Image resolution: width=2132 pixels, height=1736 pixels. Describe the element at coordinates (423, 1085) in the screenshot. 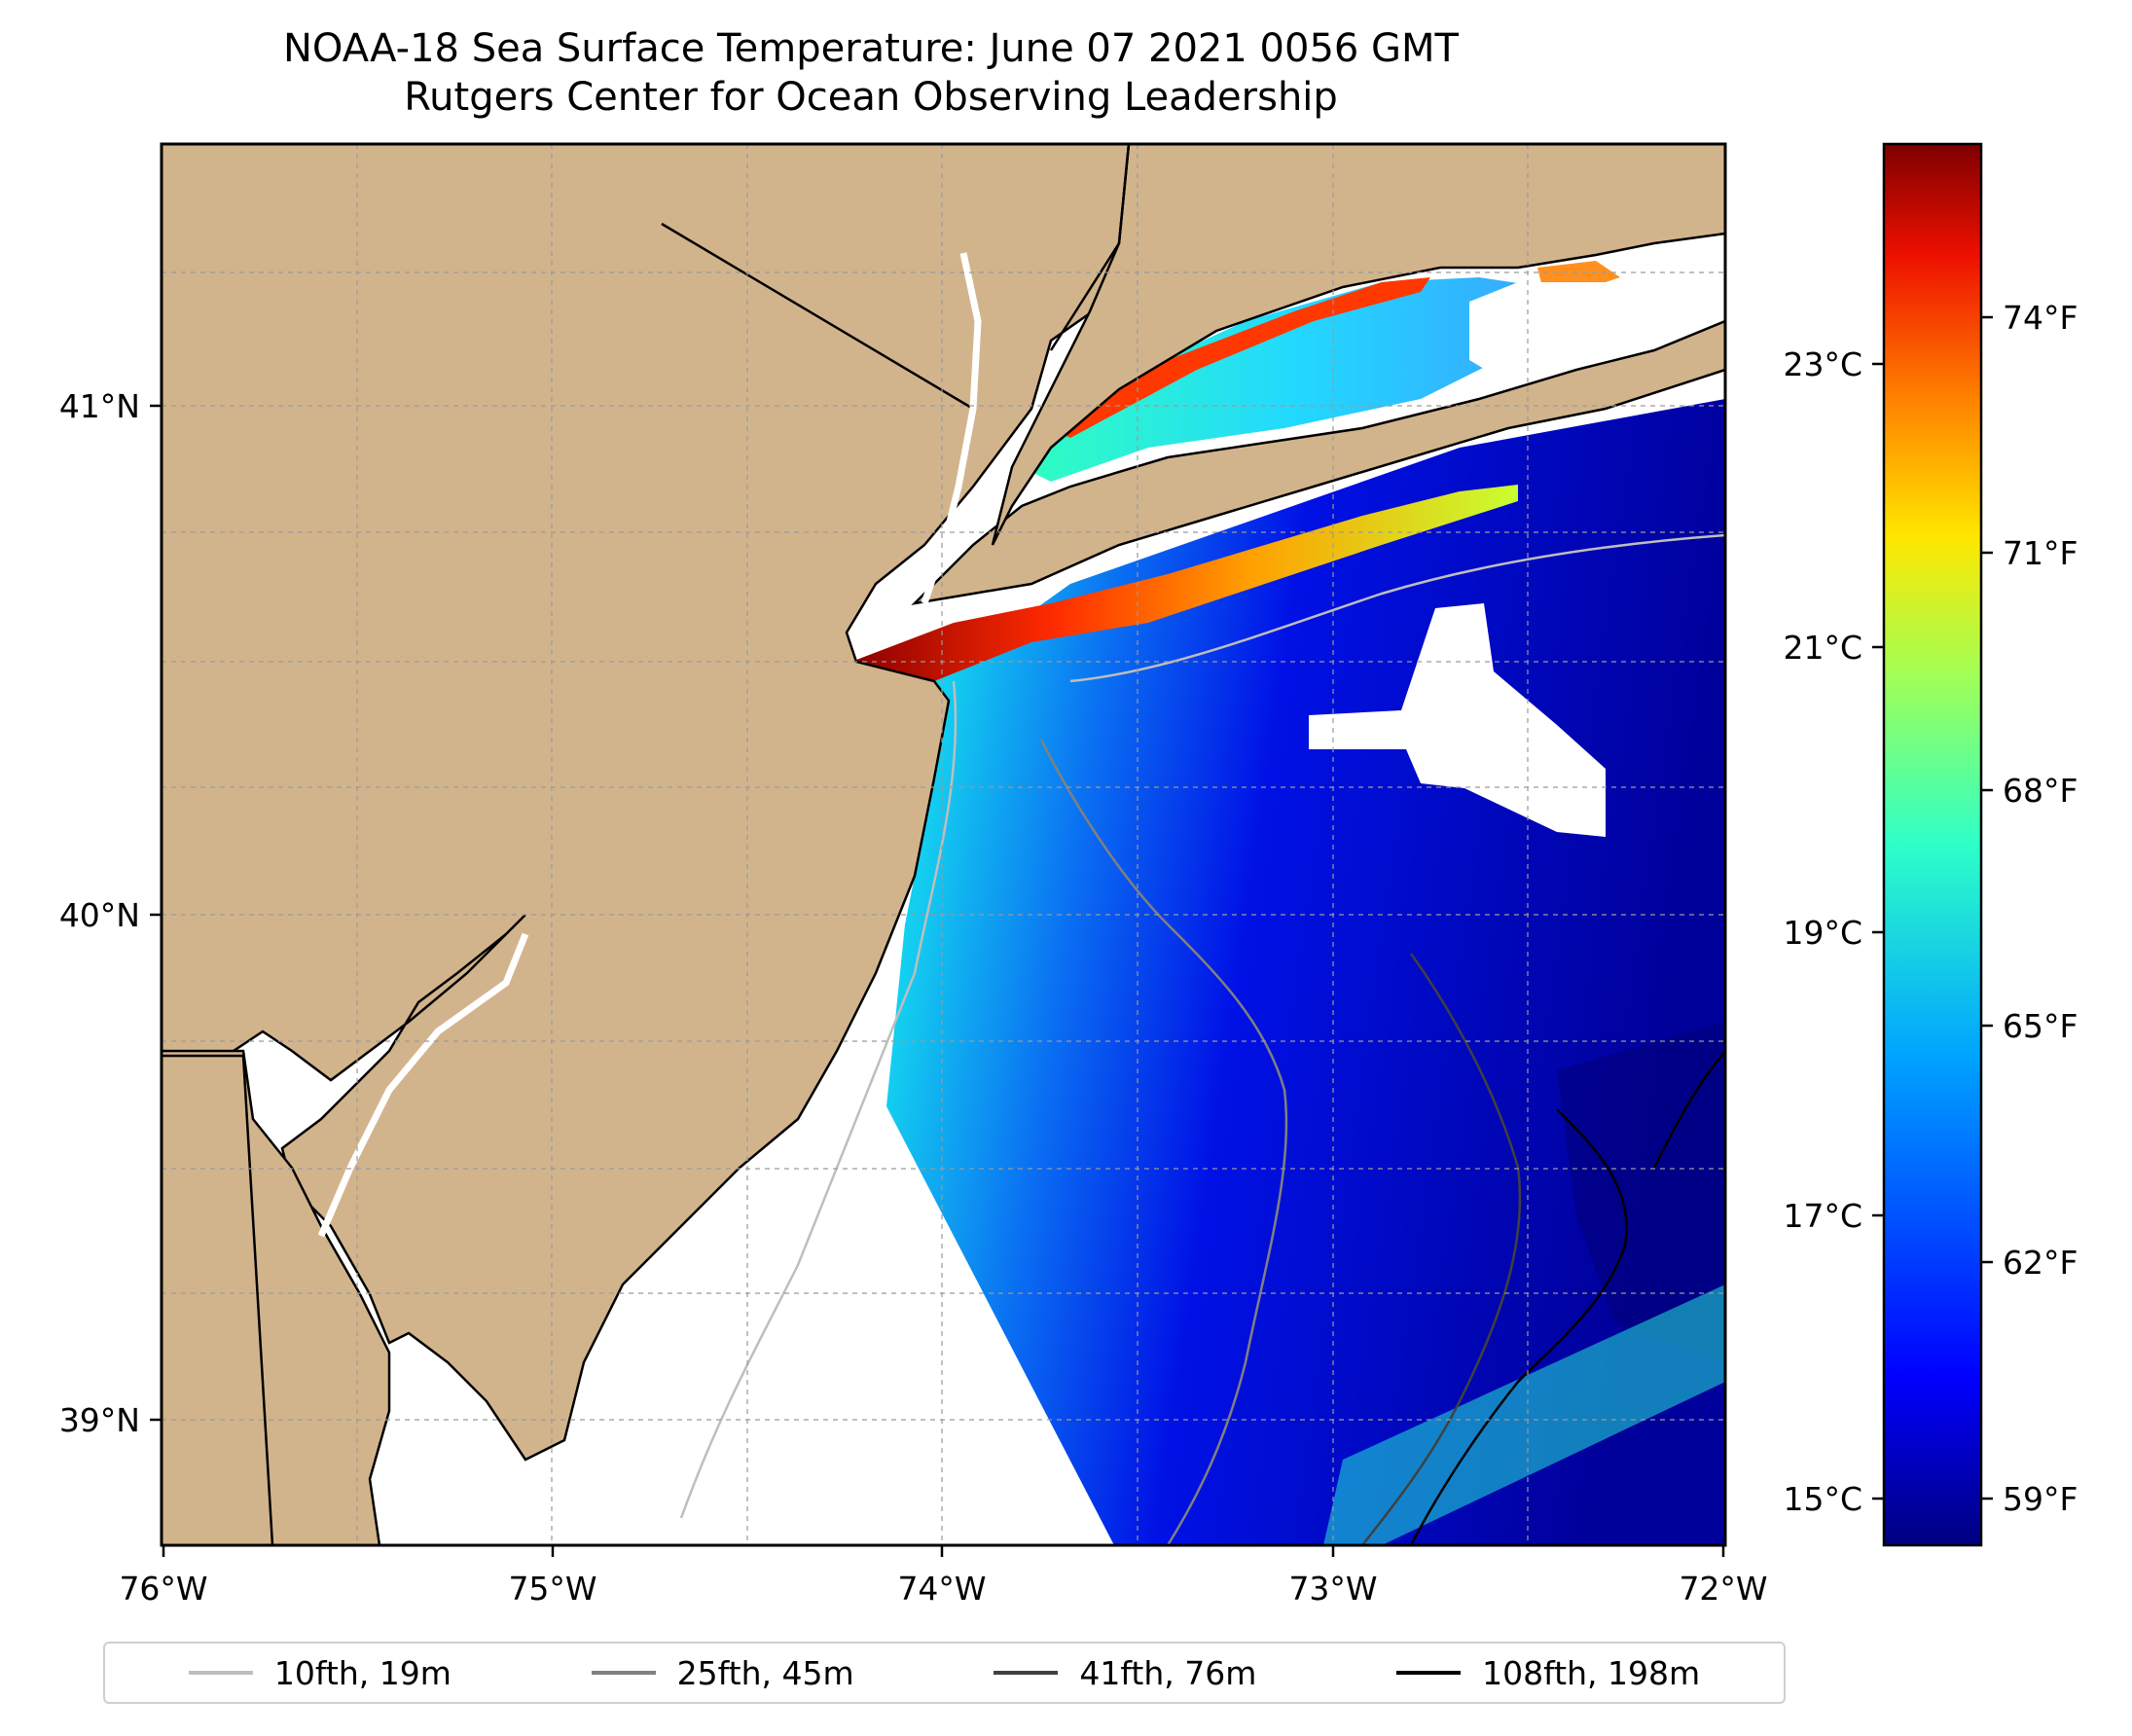

I see `delaware-river` at that location.